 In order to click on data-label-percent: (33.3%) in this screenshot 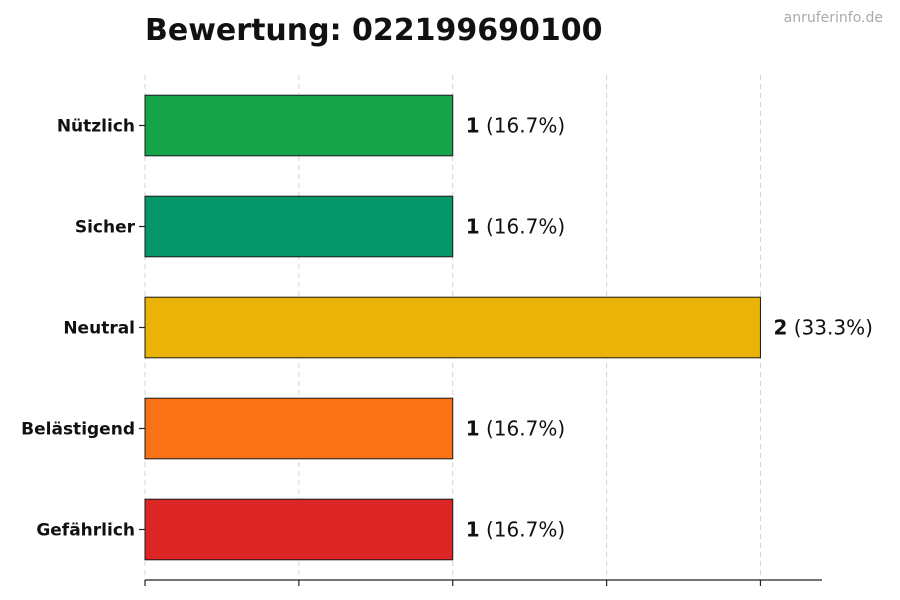, I will do `click(830, 328)`.